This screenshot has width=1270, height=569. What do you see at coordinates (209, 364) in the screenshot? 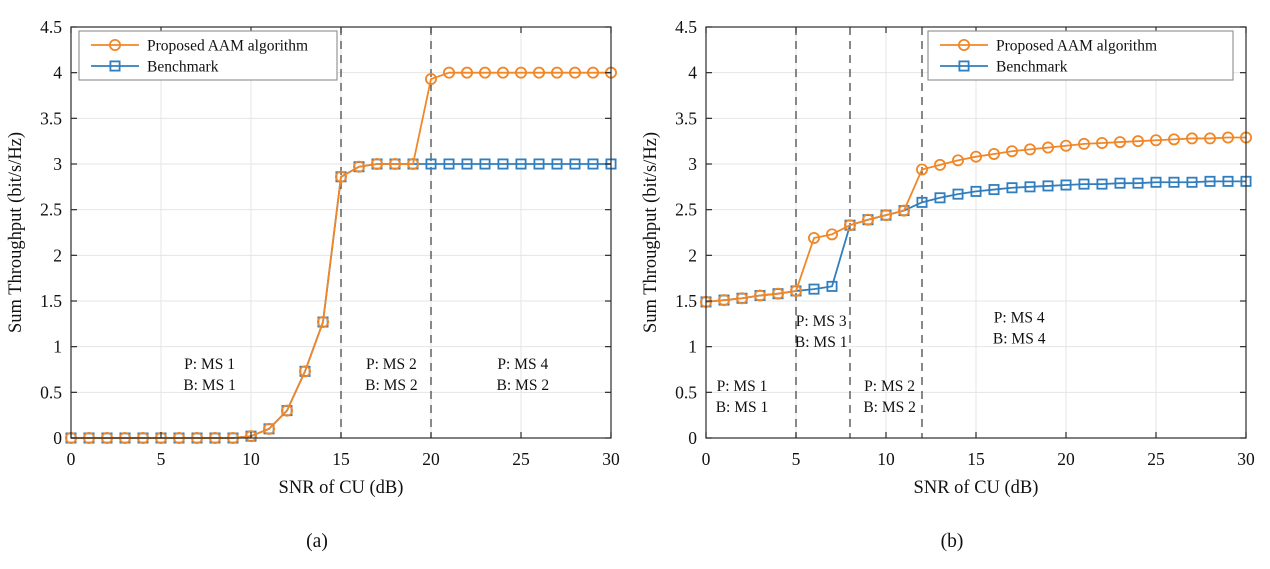
I see `annotation-line-1: P: MS 1` at bounding box center [209, 364].